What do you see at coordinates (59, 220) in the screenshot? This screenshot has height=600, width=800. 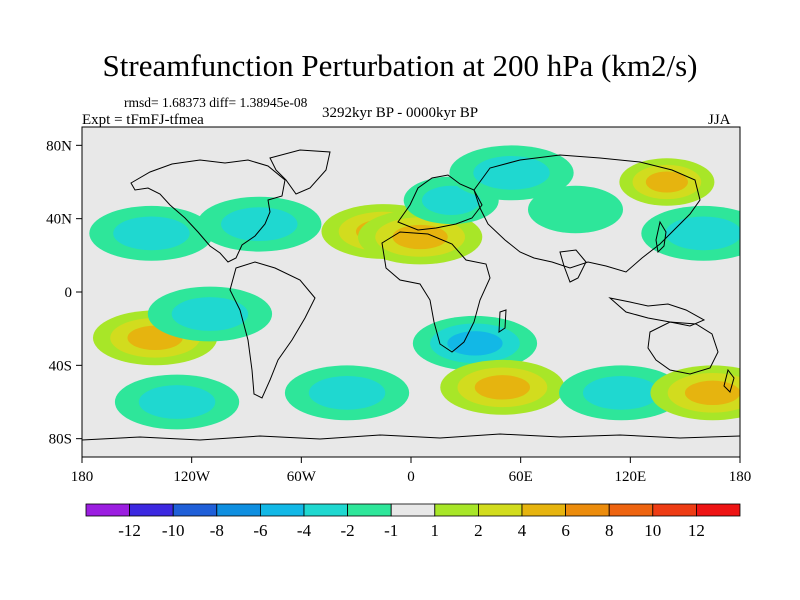 I see `y-tick-label: 40N` at bounding box center [59, 220].